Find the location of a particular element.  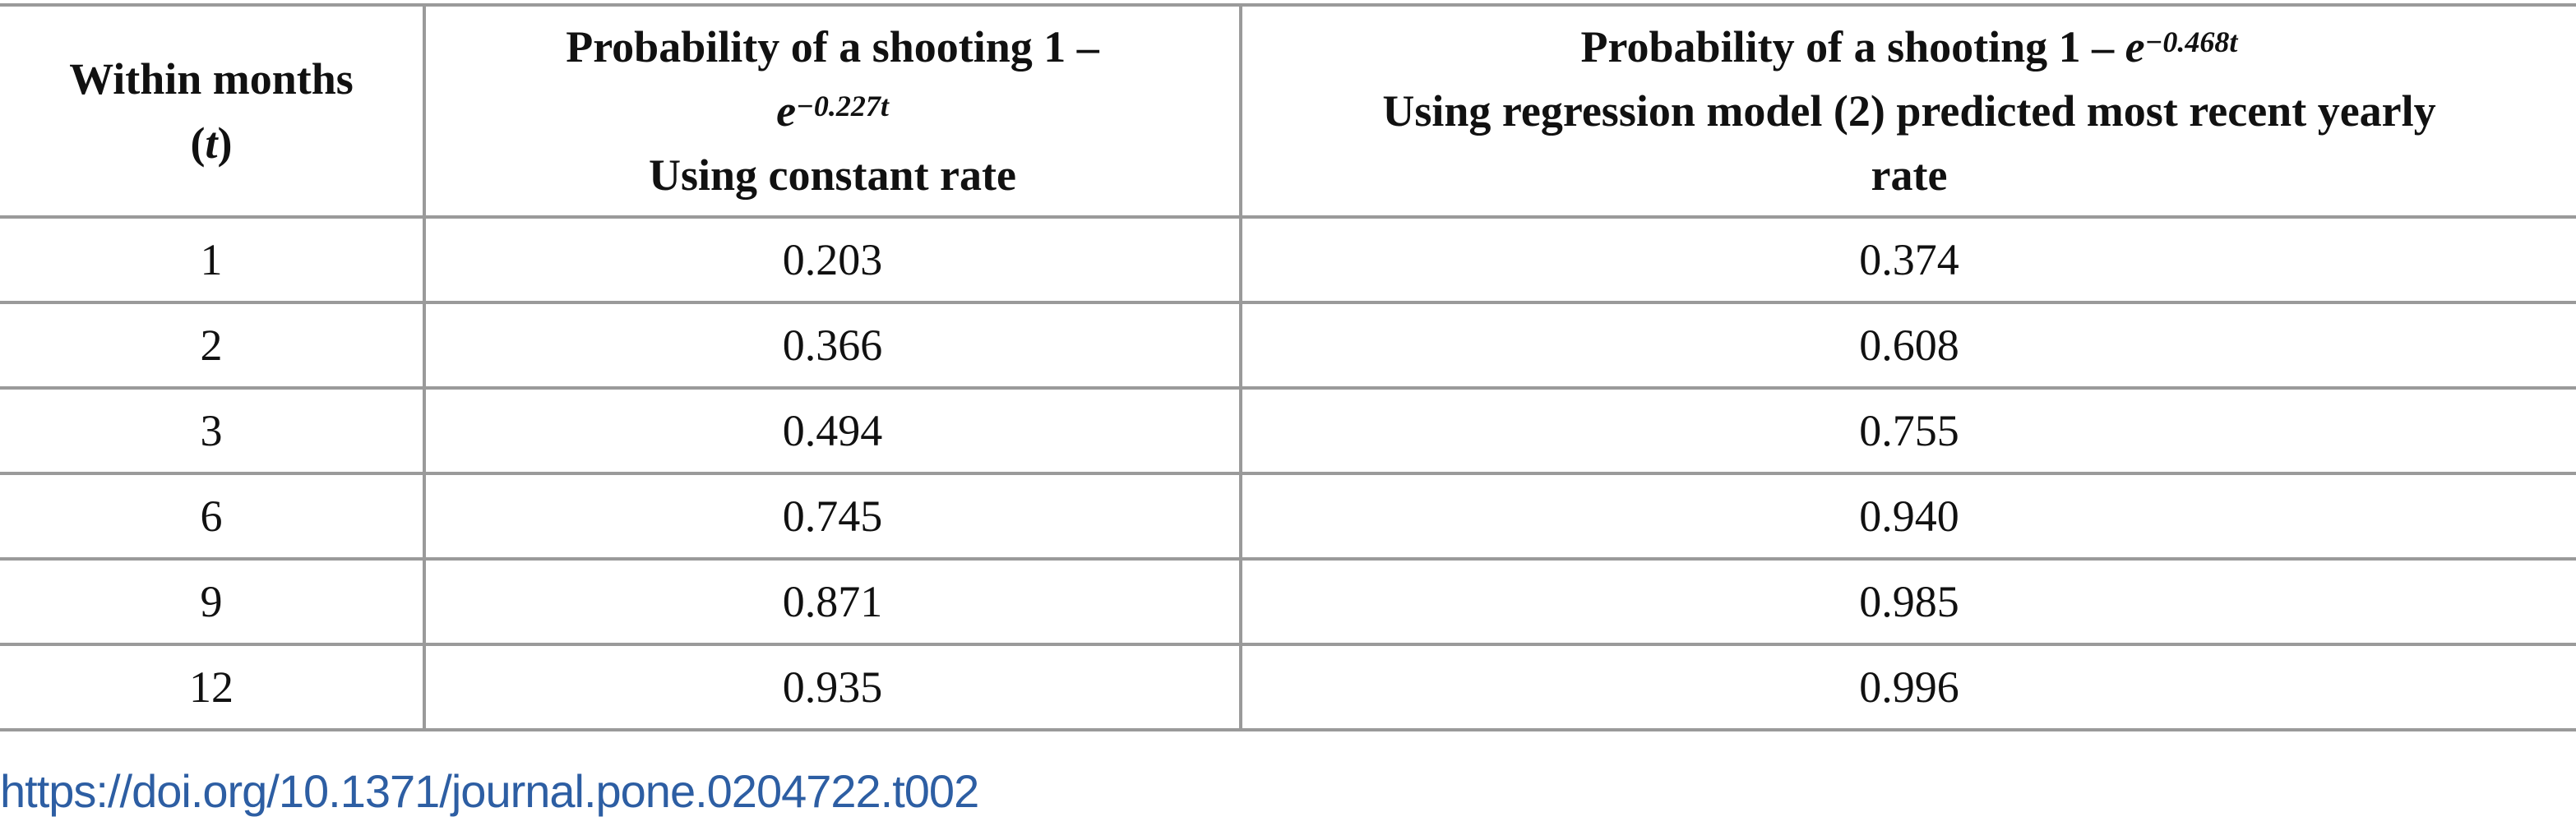

table-row: 3 0.494 0.755 is located at coordinates (1288, 430).